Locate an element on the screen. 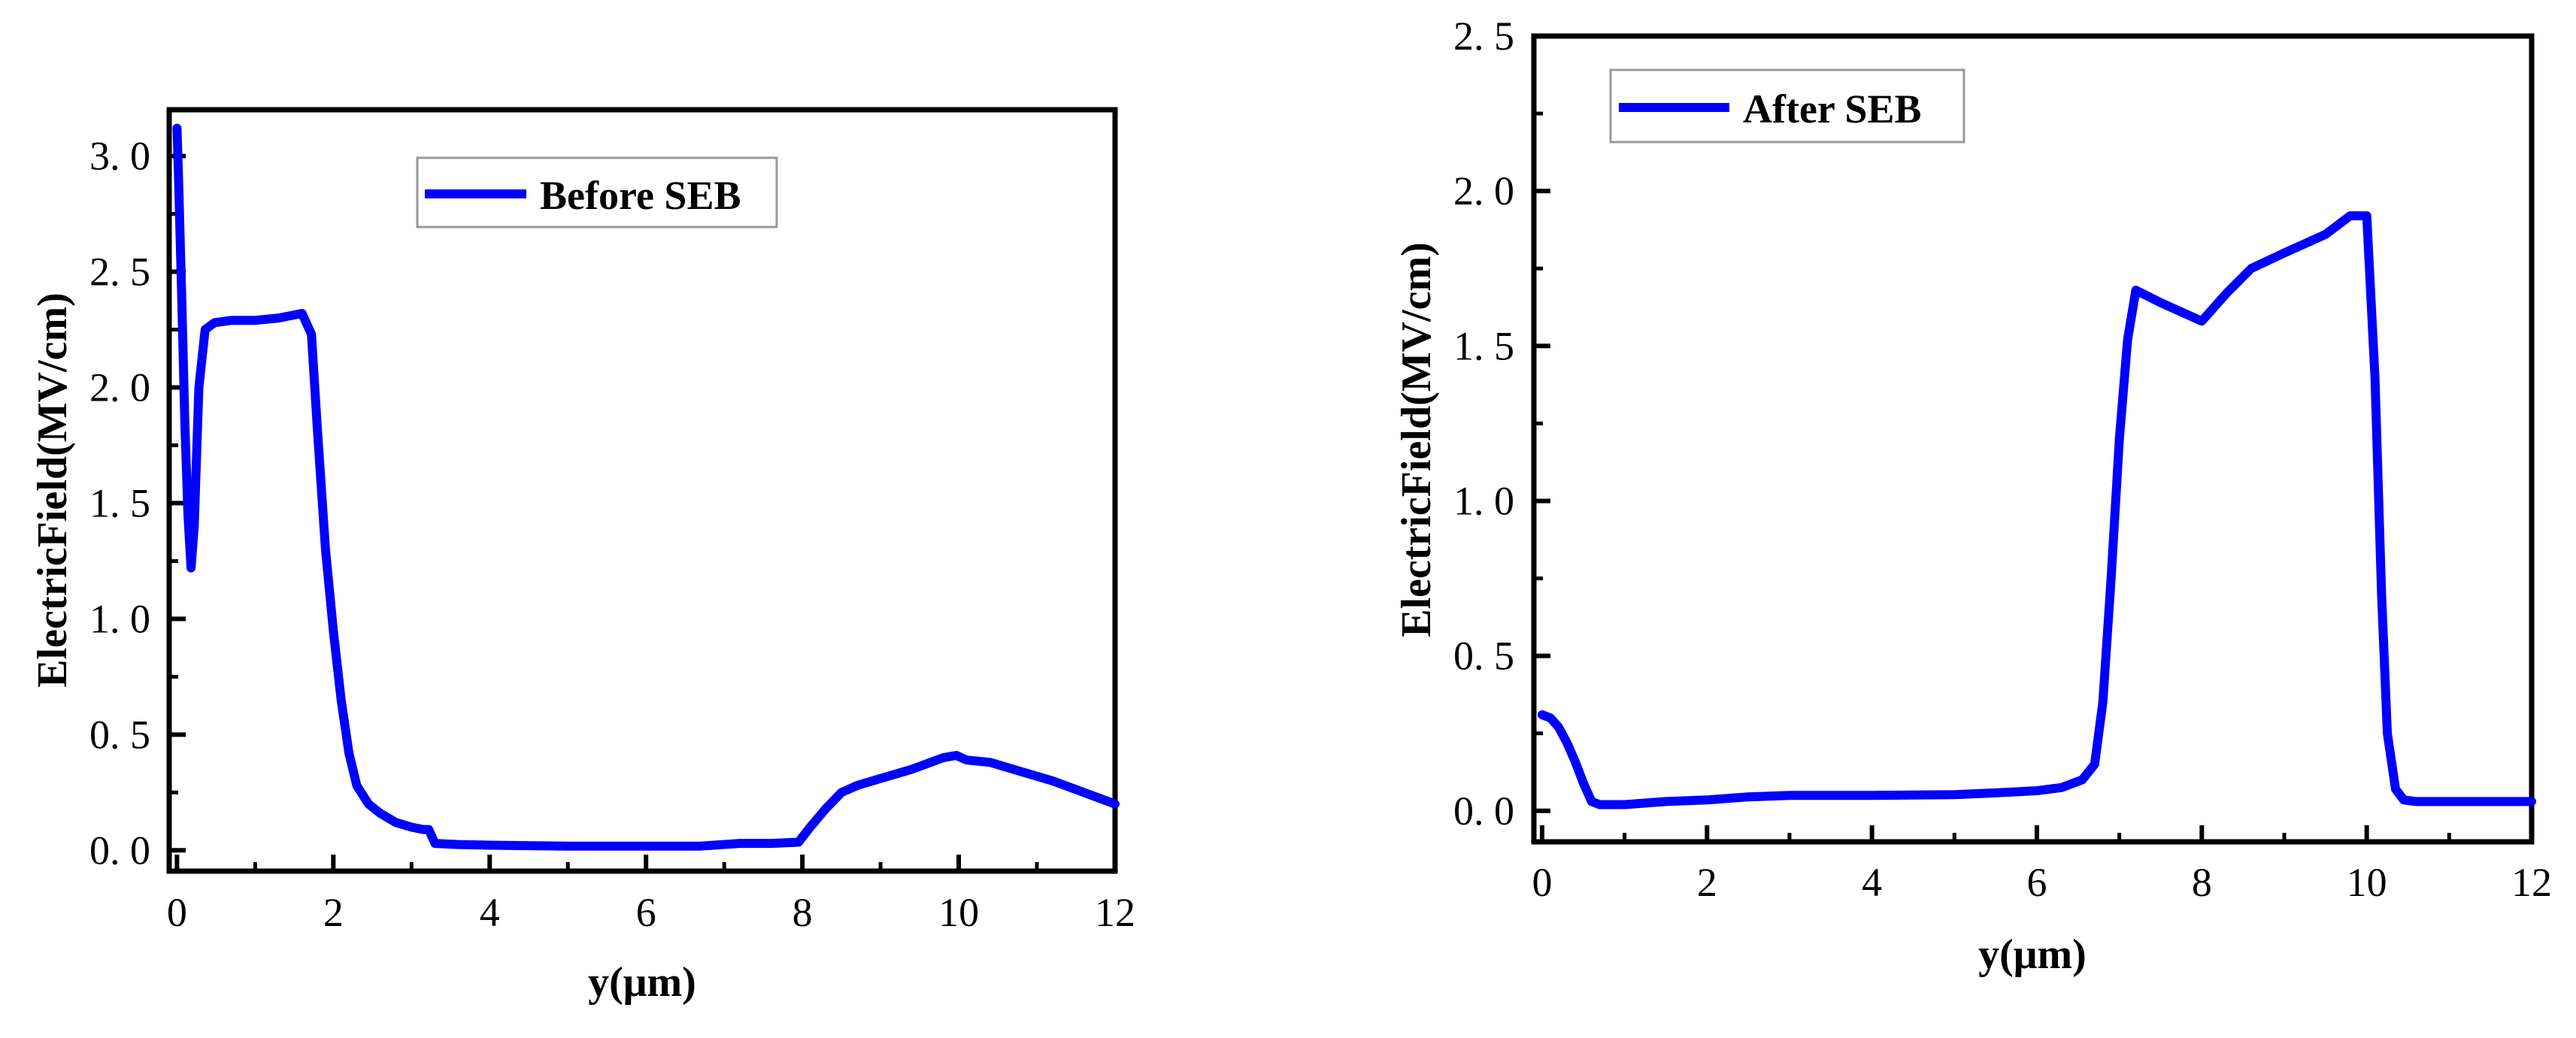 The image size is (2576, 1038). legend-label: Before SEB is located at coordinates (640, 195).